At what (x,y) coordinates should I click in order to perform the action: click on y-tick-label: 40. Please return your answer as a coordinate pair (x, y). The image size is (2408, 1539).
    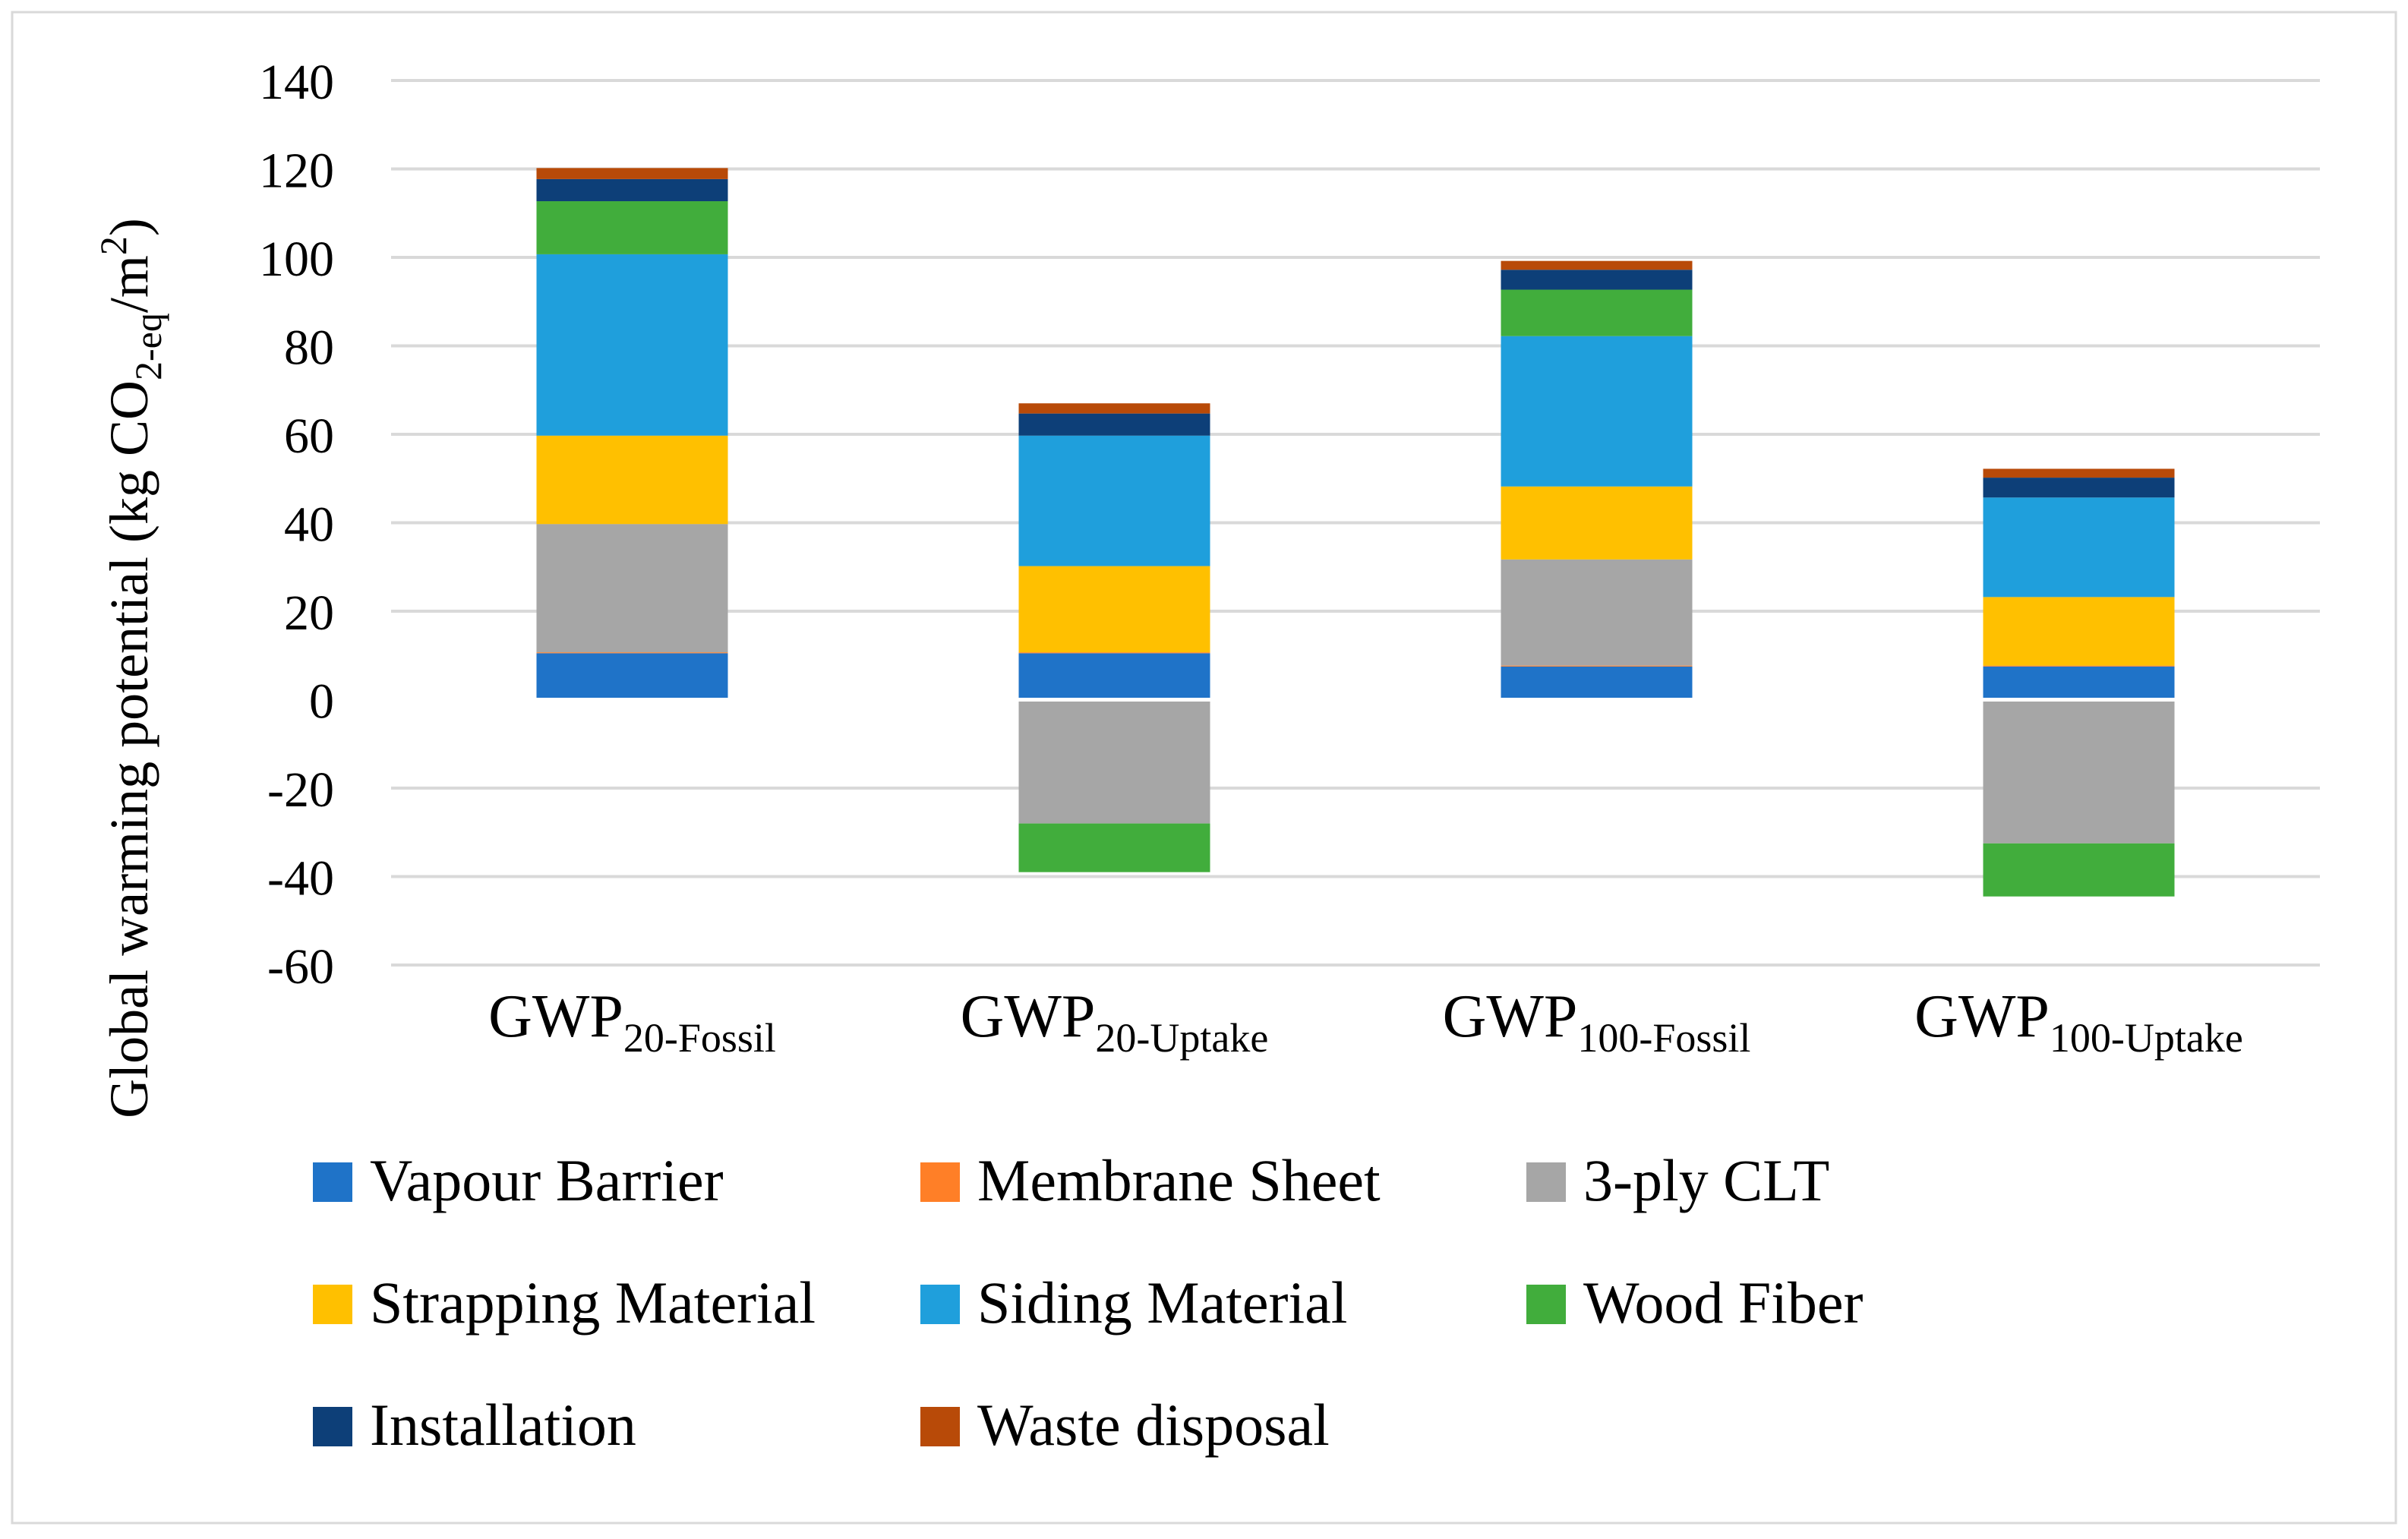
    Looking at the image, I should click on (309, 525).